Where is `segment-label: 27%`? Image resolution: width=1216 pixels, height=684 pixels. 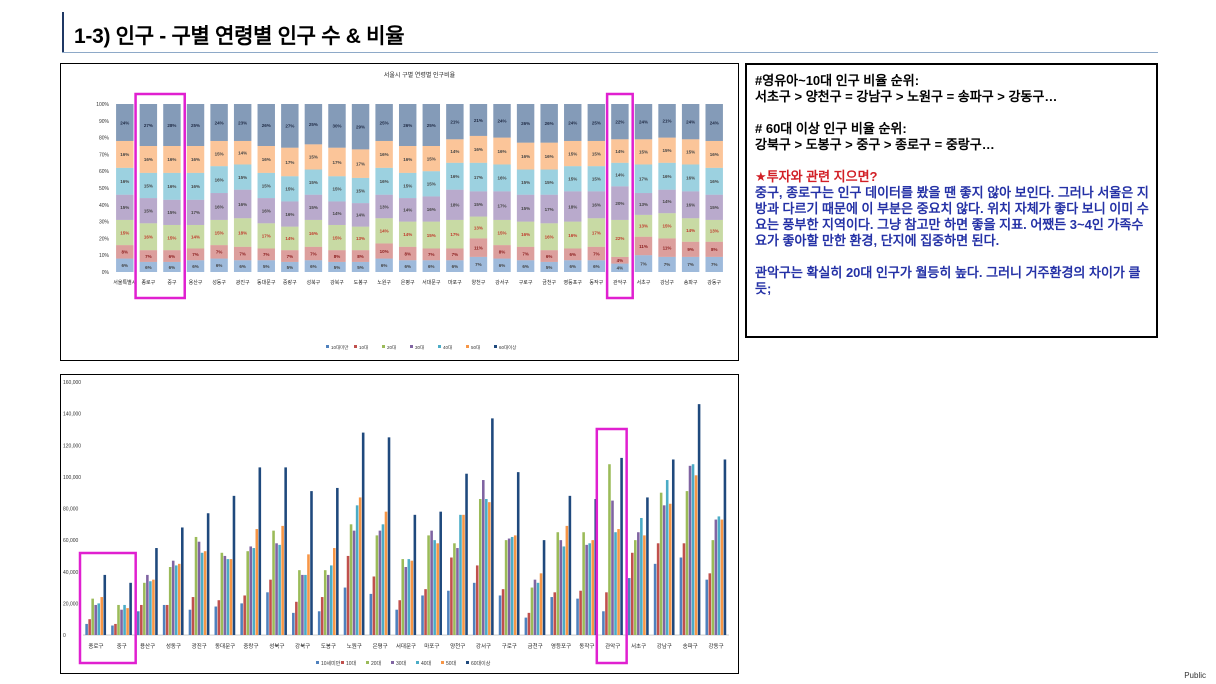
segment-label: 27% is located at coordinates (289, 126).